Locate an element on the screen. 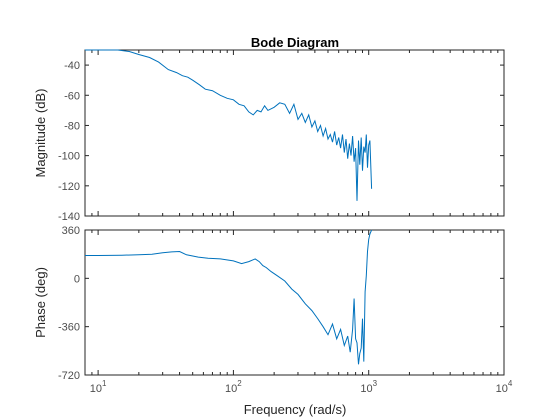 The height and width of the screenshot is (420, 560). phase-y-axis-label: Phase (deg) is located at coordinates (40, 302).